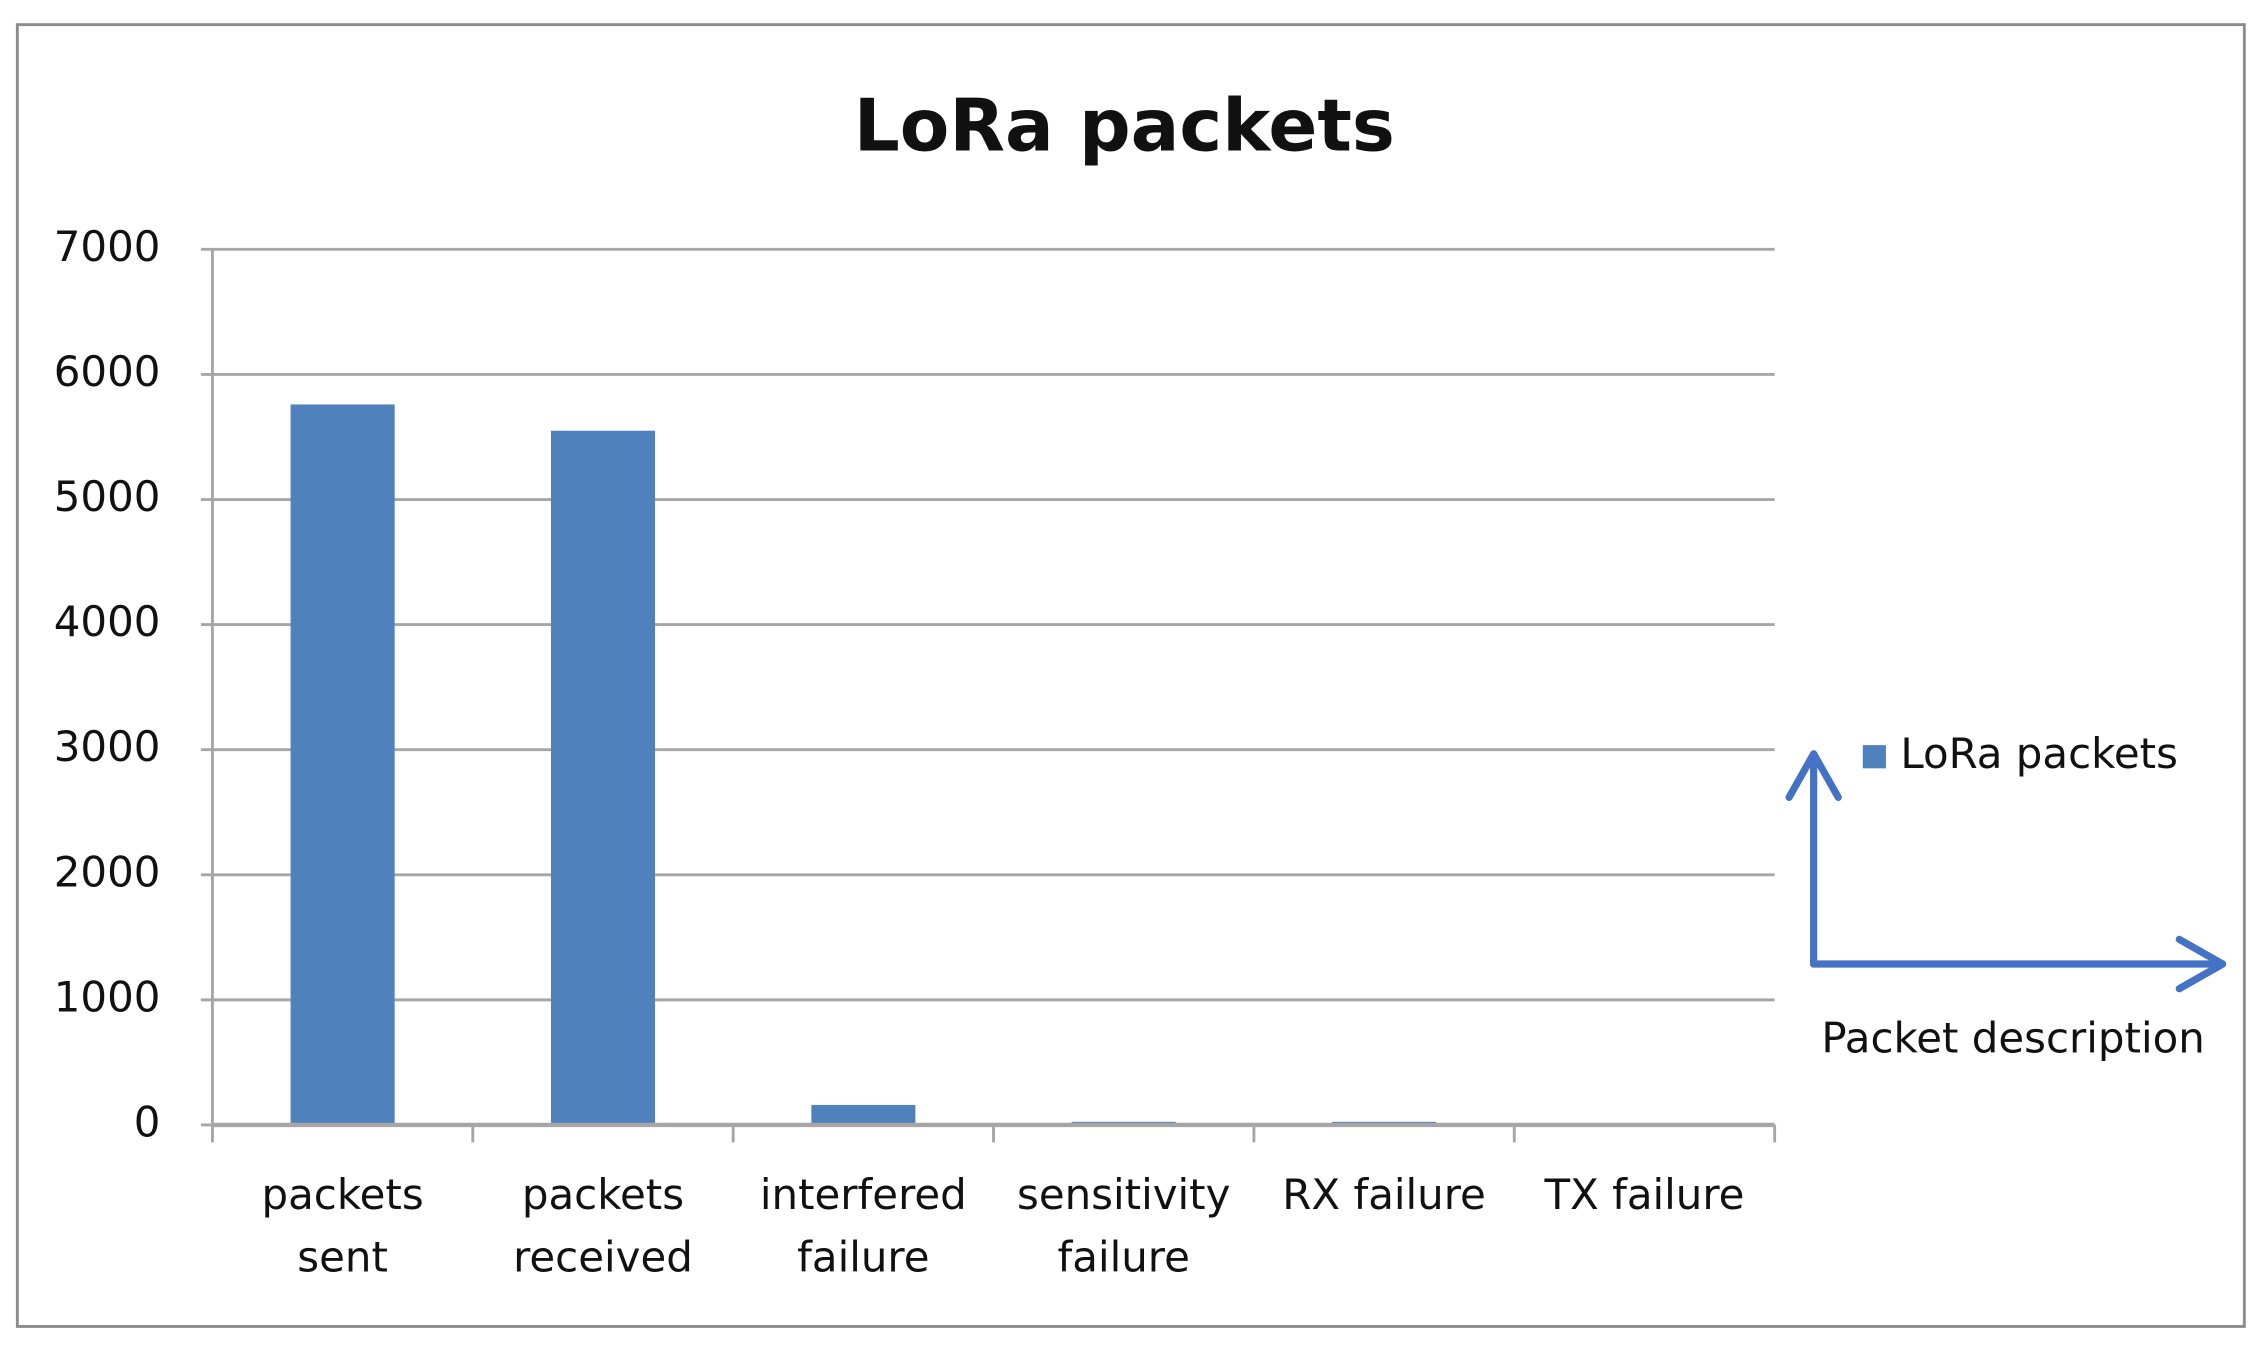  What do you see at coordinates (107, 371) in the screenshot?
I see `y-tick-label: 6000` at bounding box center [107, 371].